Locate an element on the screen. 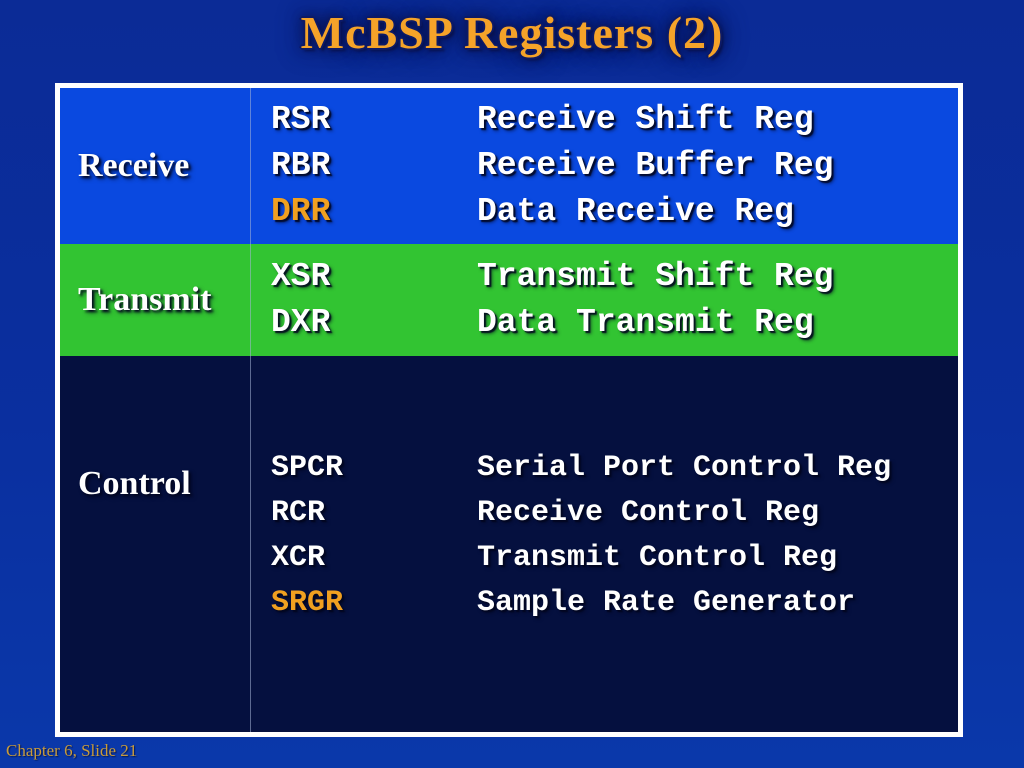 This screenshot has width=1024, height=768. register-description: Receive Control Reg is located at coordinates (648, 513).